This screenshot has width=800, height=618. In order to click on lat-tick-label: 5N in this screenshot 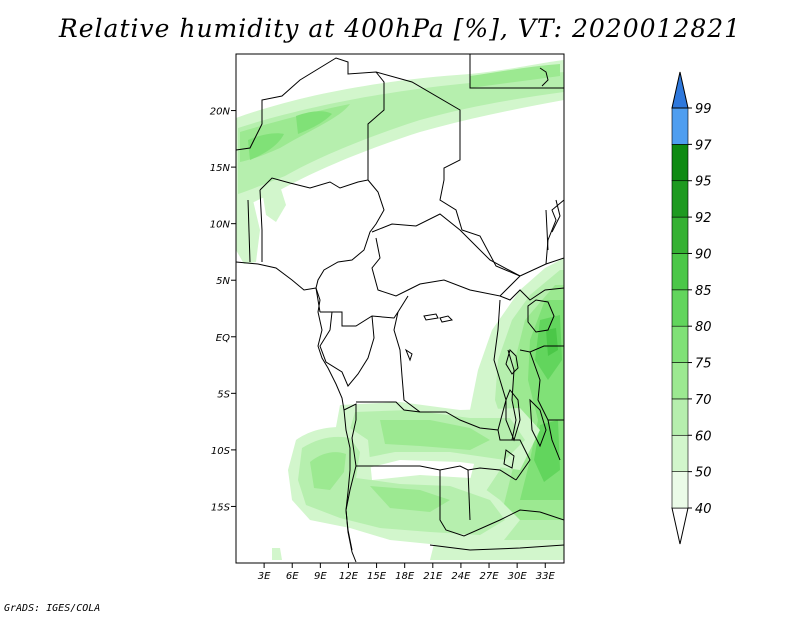, I will do `click(223, 281)`.